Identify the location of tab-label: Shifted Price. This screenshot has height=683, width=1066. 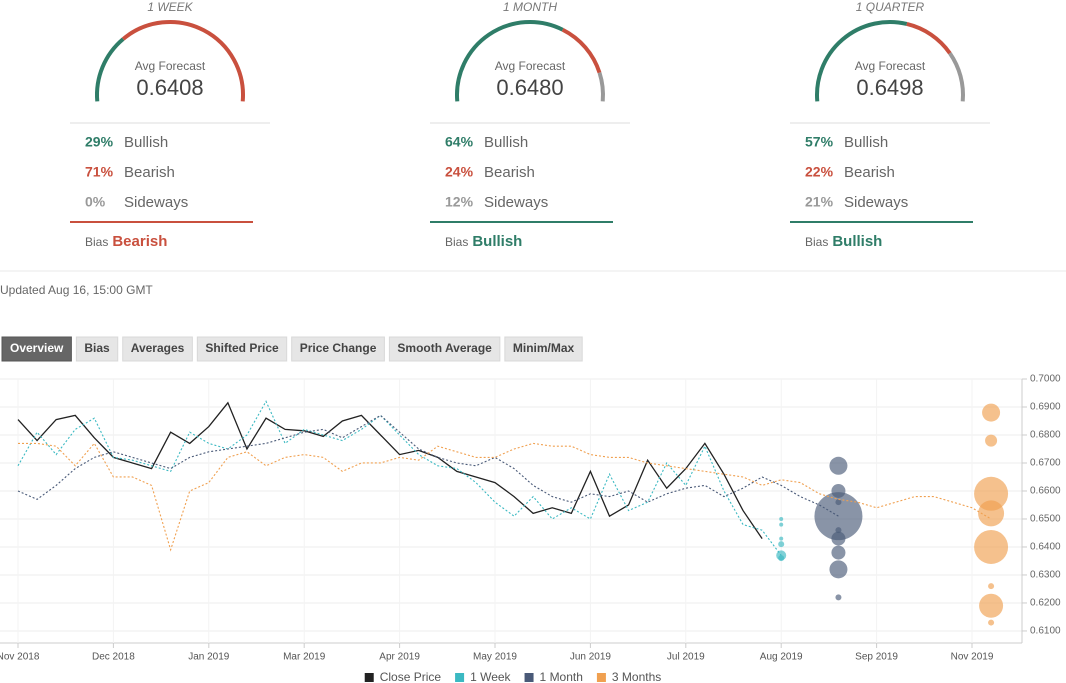
(242, 348).